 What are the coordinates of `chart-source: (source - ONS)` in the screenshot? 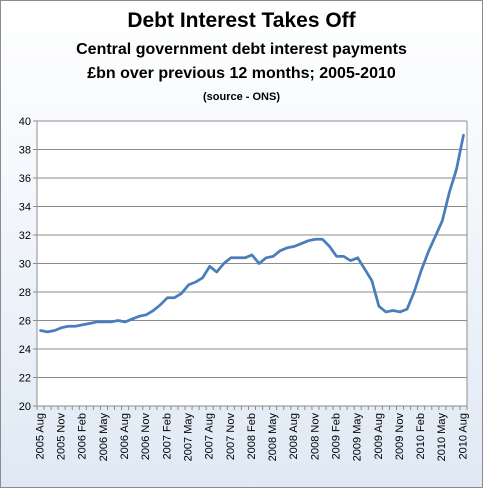 It's located at (241, 97).